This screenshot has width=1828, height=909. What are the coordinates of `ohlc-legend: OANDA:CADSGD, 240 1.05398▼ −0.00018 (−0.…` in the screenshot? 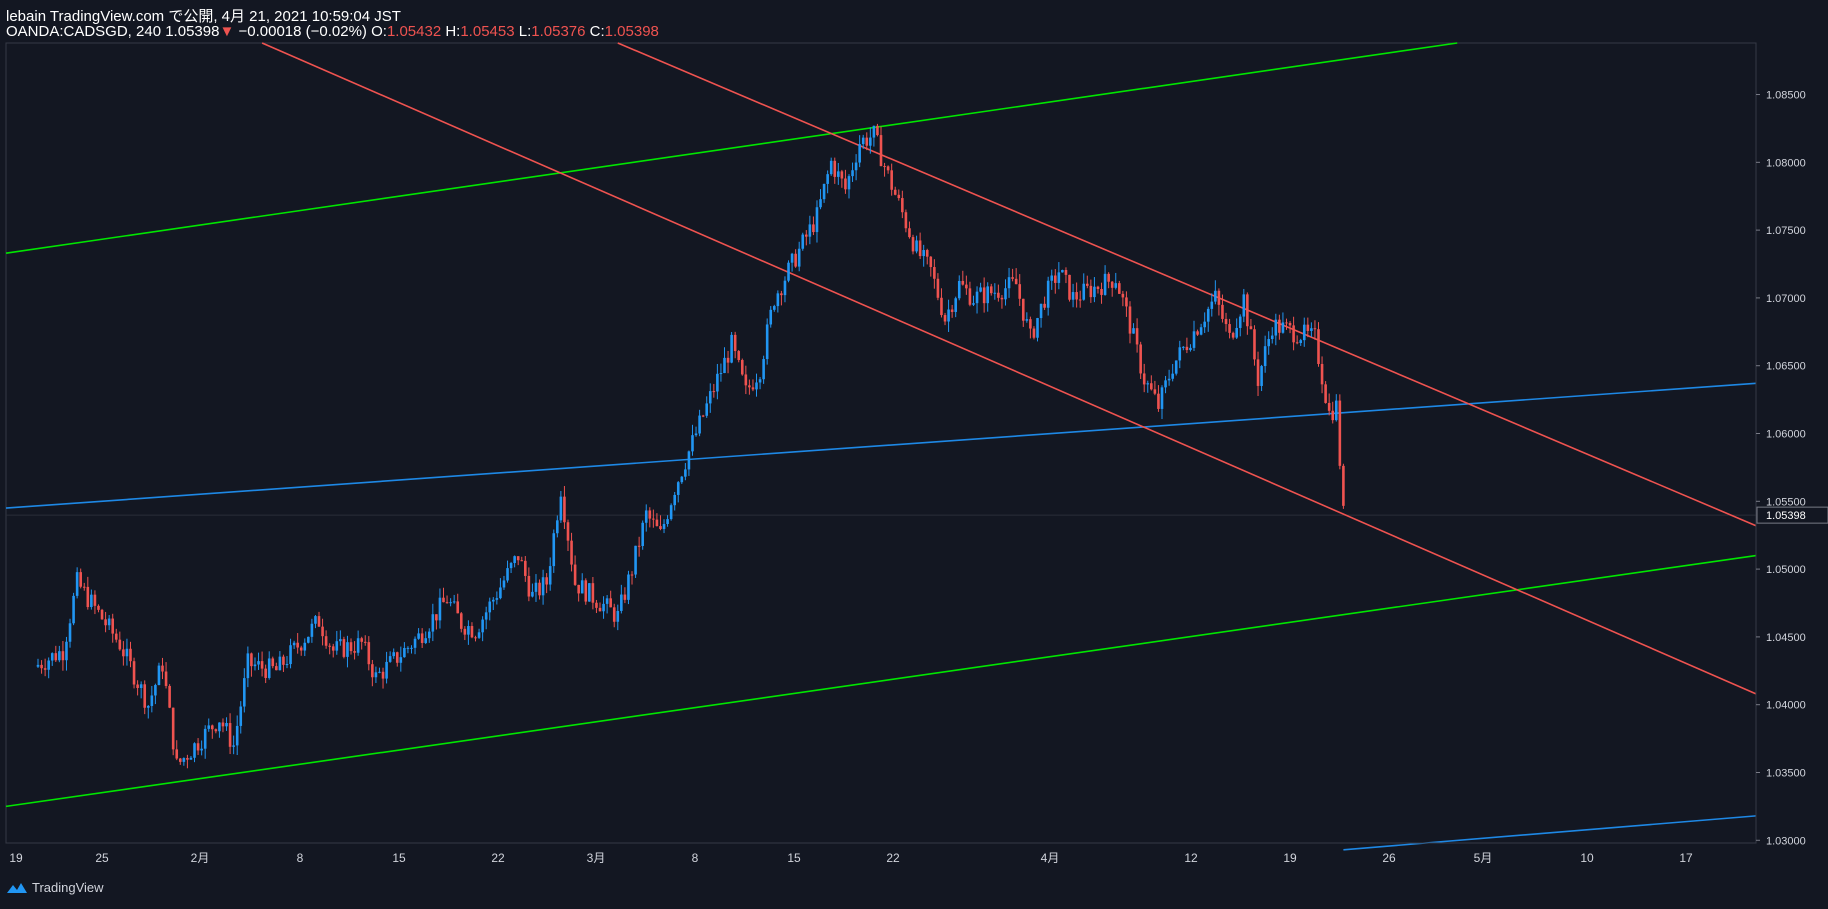 It's located at (332, 31).